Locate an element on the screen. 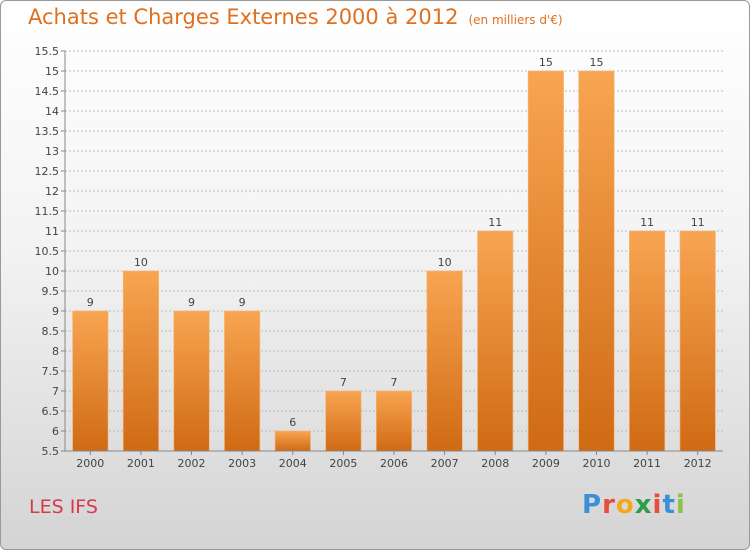  chart-title-text: Achats et Charges Externes 2000 à 2012 is located at coordinates (243, 17).